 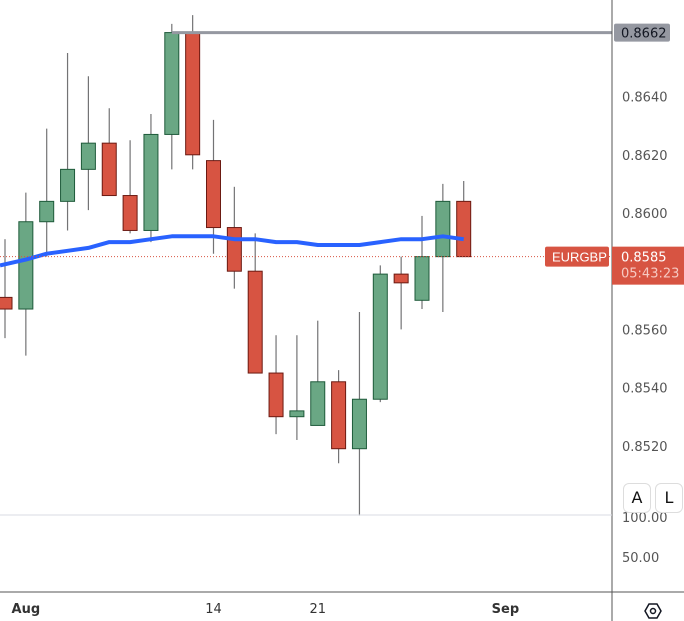 I want to click on price-tick-label: 0.8520, so click(x=645, y=447).